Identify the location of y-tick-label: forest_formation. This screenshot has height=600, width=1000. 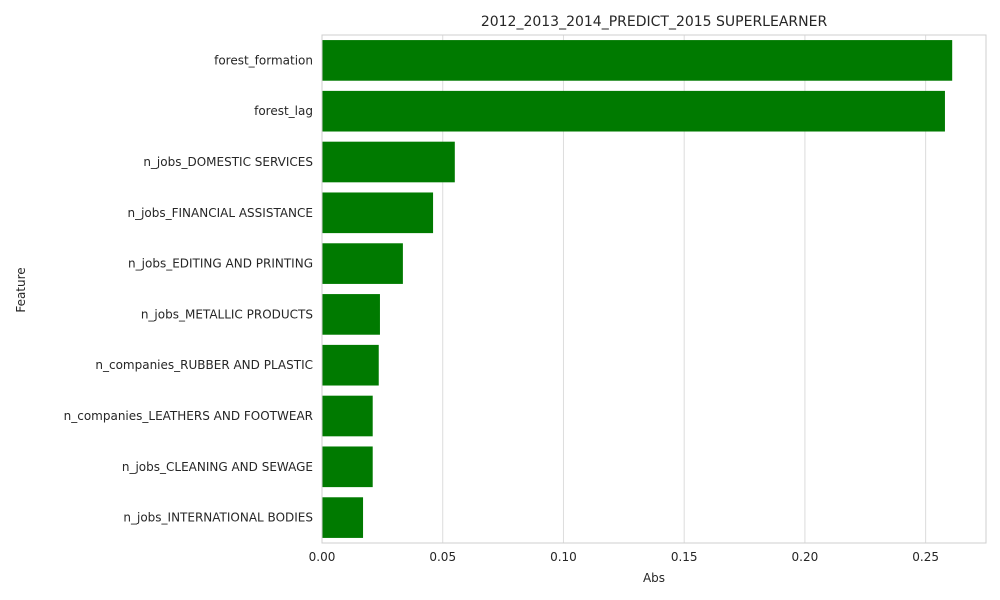
(263, 60).